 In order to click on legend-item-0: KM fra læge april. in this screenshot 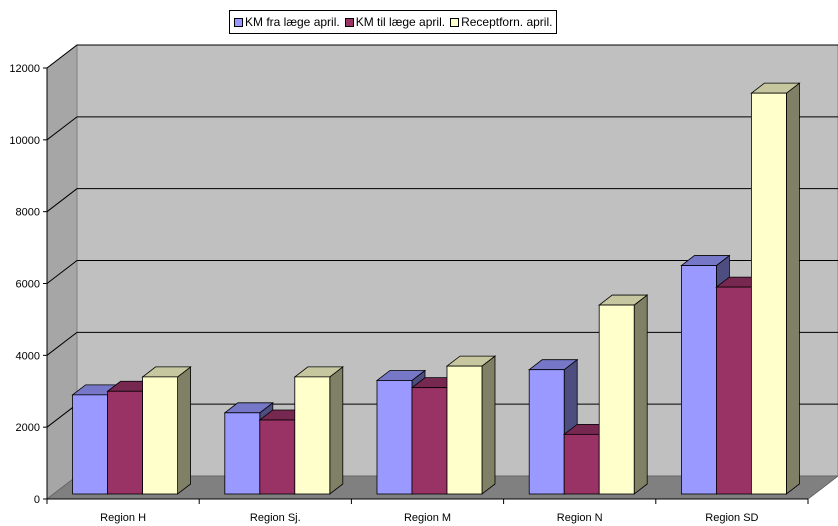, I will do `click(287, 22)`.